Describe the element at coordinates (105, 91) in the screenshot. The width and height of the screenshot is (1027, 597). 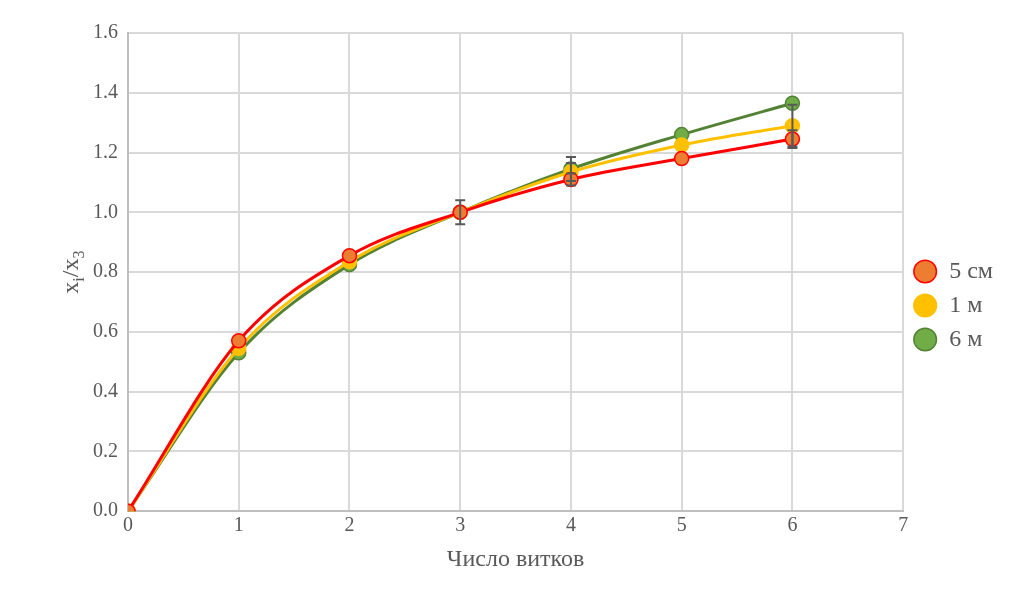
I see `y-tick-label: 1.4` at that location.